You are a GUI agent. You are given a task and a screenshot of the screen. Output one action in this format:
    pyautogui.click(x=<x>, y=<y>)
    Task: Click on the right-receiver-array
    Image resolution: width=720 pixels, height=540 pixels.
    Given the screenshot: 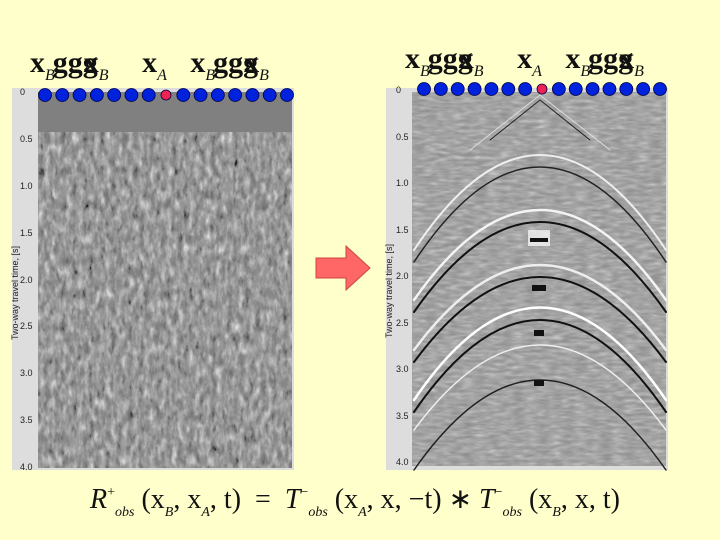 What is the action you would take?
    pyautogui.click(x=542, y=89)
    